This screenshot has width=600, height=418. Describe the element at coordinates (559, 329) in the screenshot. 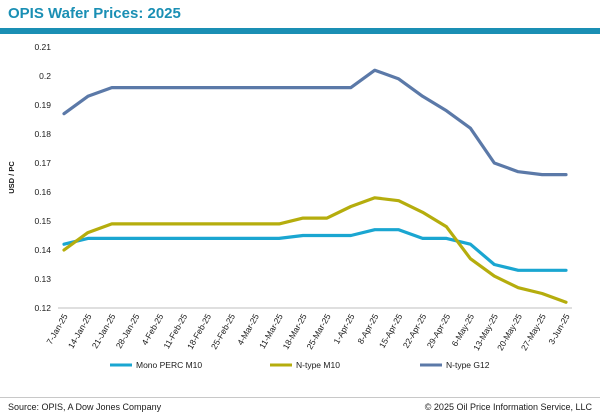

I see `x-tick-label: 3-Jun-25` at that location.